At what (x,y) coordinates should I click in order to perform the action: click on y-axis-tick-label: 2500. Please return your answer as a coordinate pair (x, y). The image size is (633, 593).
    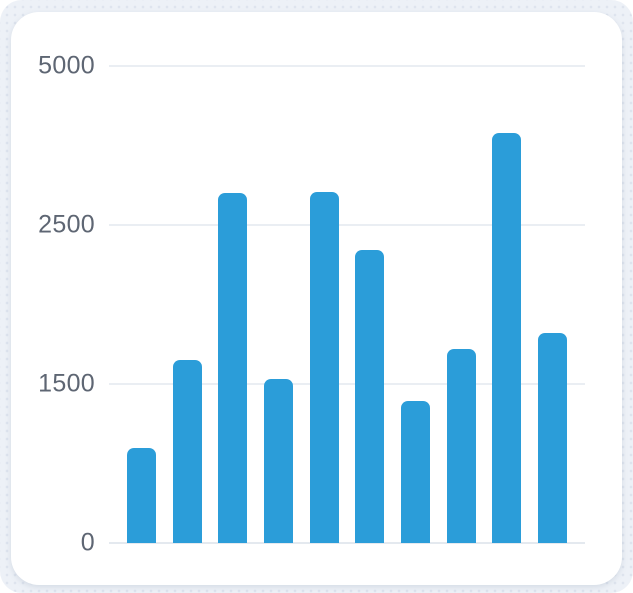
    Looking at the image, I should click on (66, 224).